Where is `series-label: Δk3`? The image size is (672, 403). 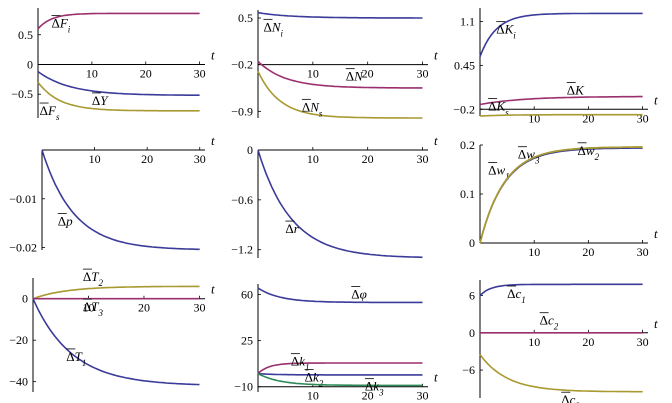 series-label: Δk3 is located at coordinates (374, 388).